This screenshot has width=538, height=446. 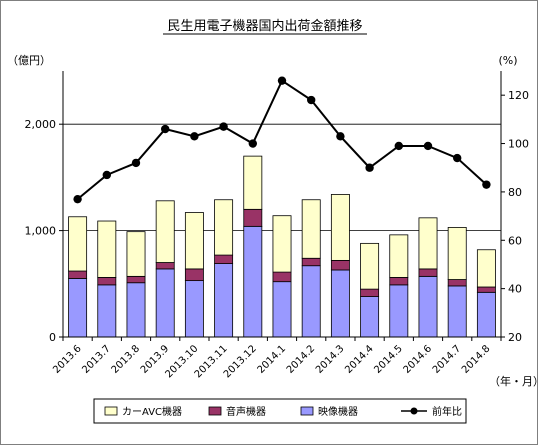 I want to click on bar-1-2014.1, so click(x=282, y=277).